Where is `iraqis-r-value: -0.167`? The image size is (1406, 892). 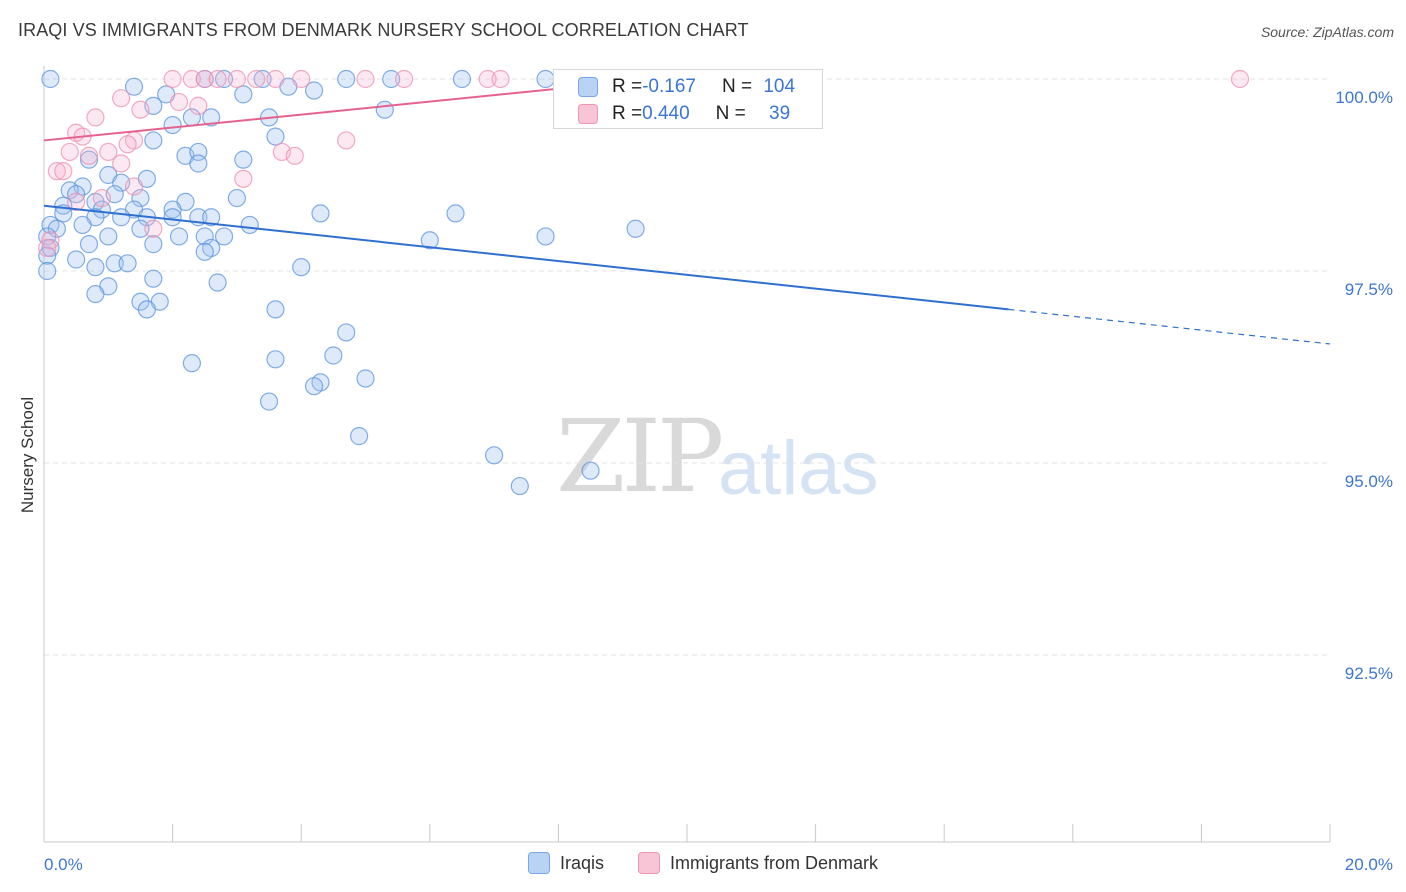
iraqis-r-value: -0.167 is located at coordinates (669, 86).